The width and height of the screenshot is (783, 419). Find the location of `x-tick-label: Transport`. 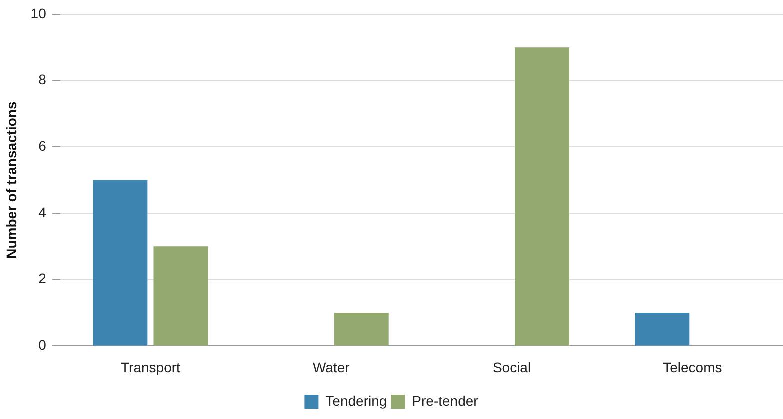

x-tick-label: Transport is located at coordinates (151, 367).